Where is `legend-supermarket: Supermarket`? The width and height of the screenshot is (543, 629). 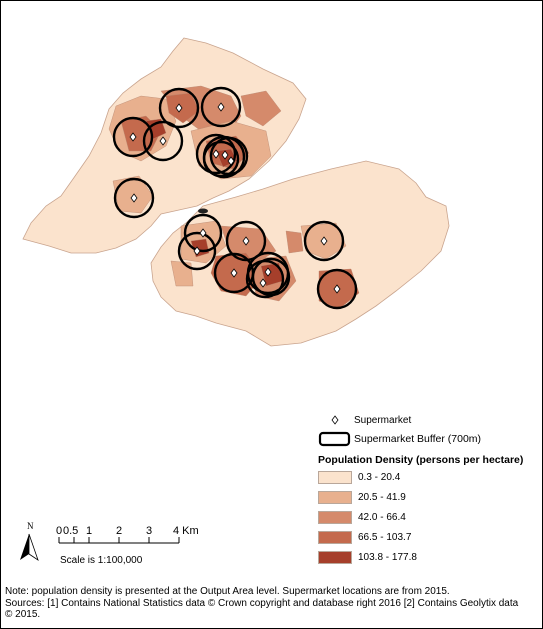 legend-supermarket: Supermarket is located at coordinates (364, 420).